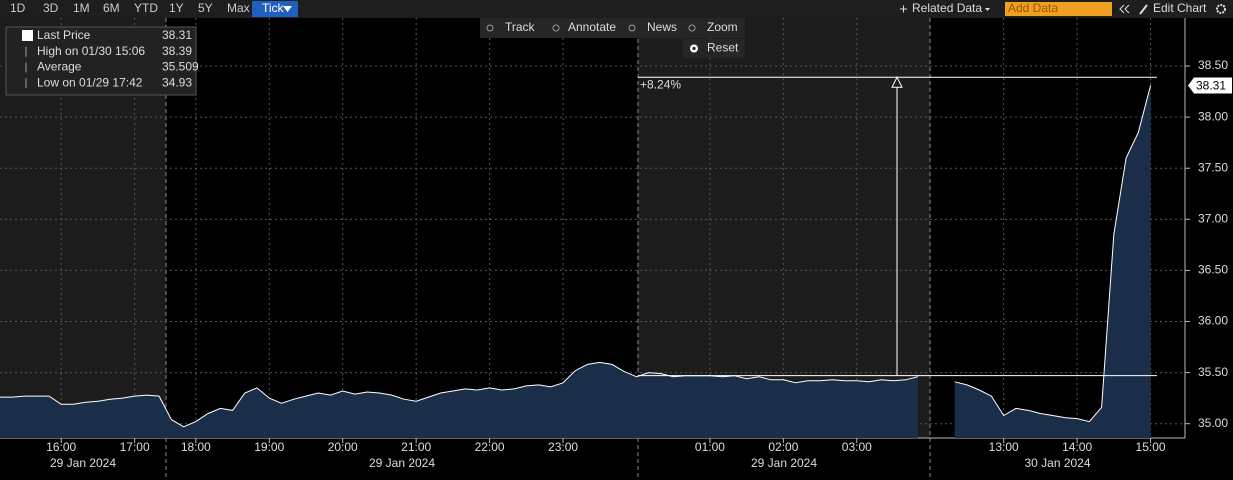 The image size is (1233, 480). I want to click on x-tick-label: 16:00, so click(61, 447).